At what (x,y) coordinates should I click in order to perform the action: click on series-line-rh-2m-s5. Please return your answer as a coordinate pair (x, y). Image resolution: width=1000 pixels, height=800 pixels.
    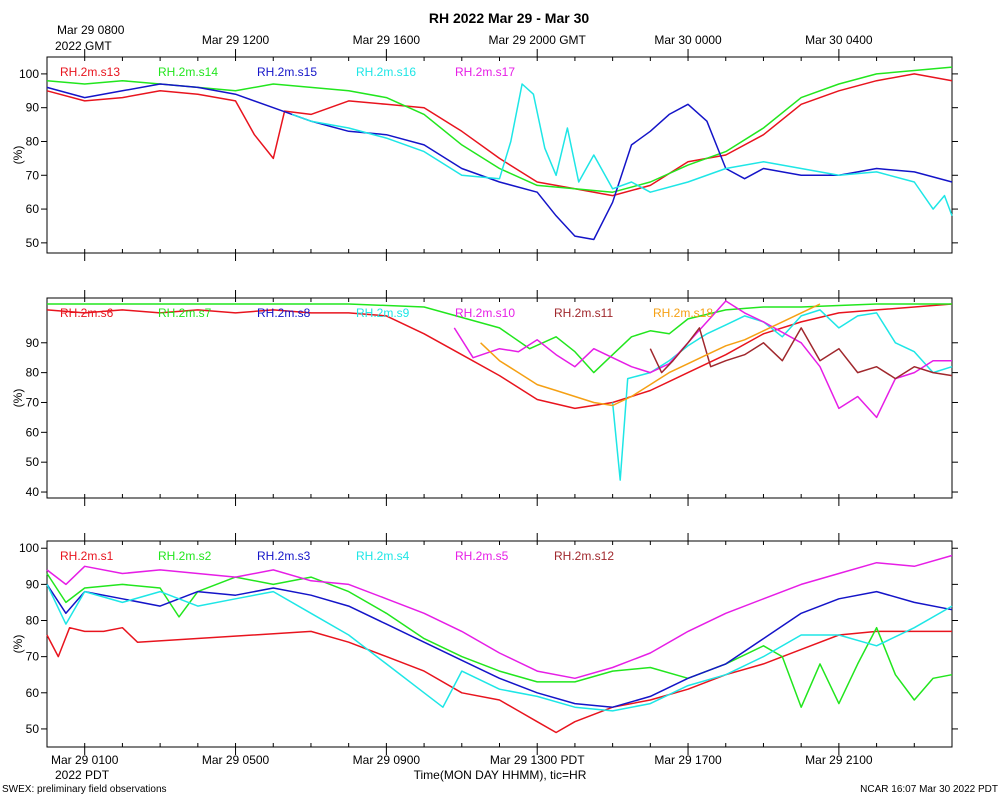
    Looking at the image, I should click on (499, 617).